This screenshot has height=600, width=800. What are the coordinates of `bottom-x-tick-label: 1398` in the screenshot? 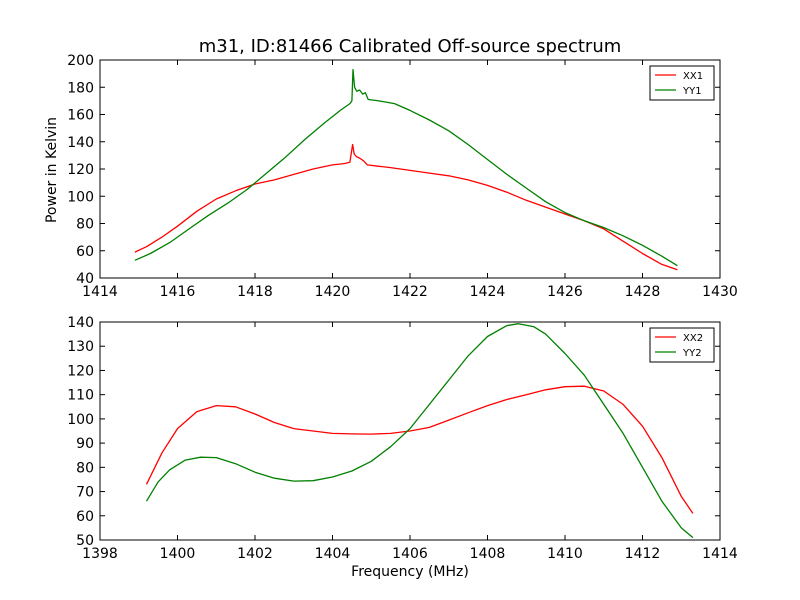 It's located at (100, 554).